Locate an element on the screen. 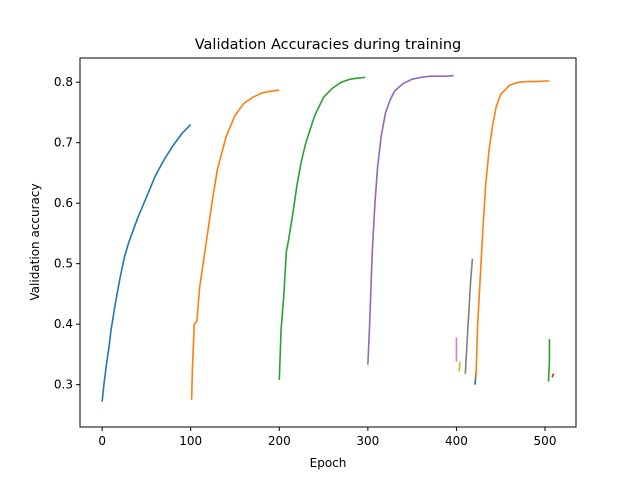  x-axis: 0 100 200 300 400 500 is located at coordinates (327, 437).